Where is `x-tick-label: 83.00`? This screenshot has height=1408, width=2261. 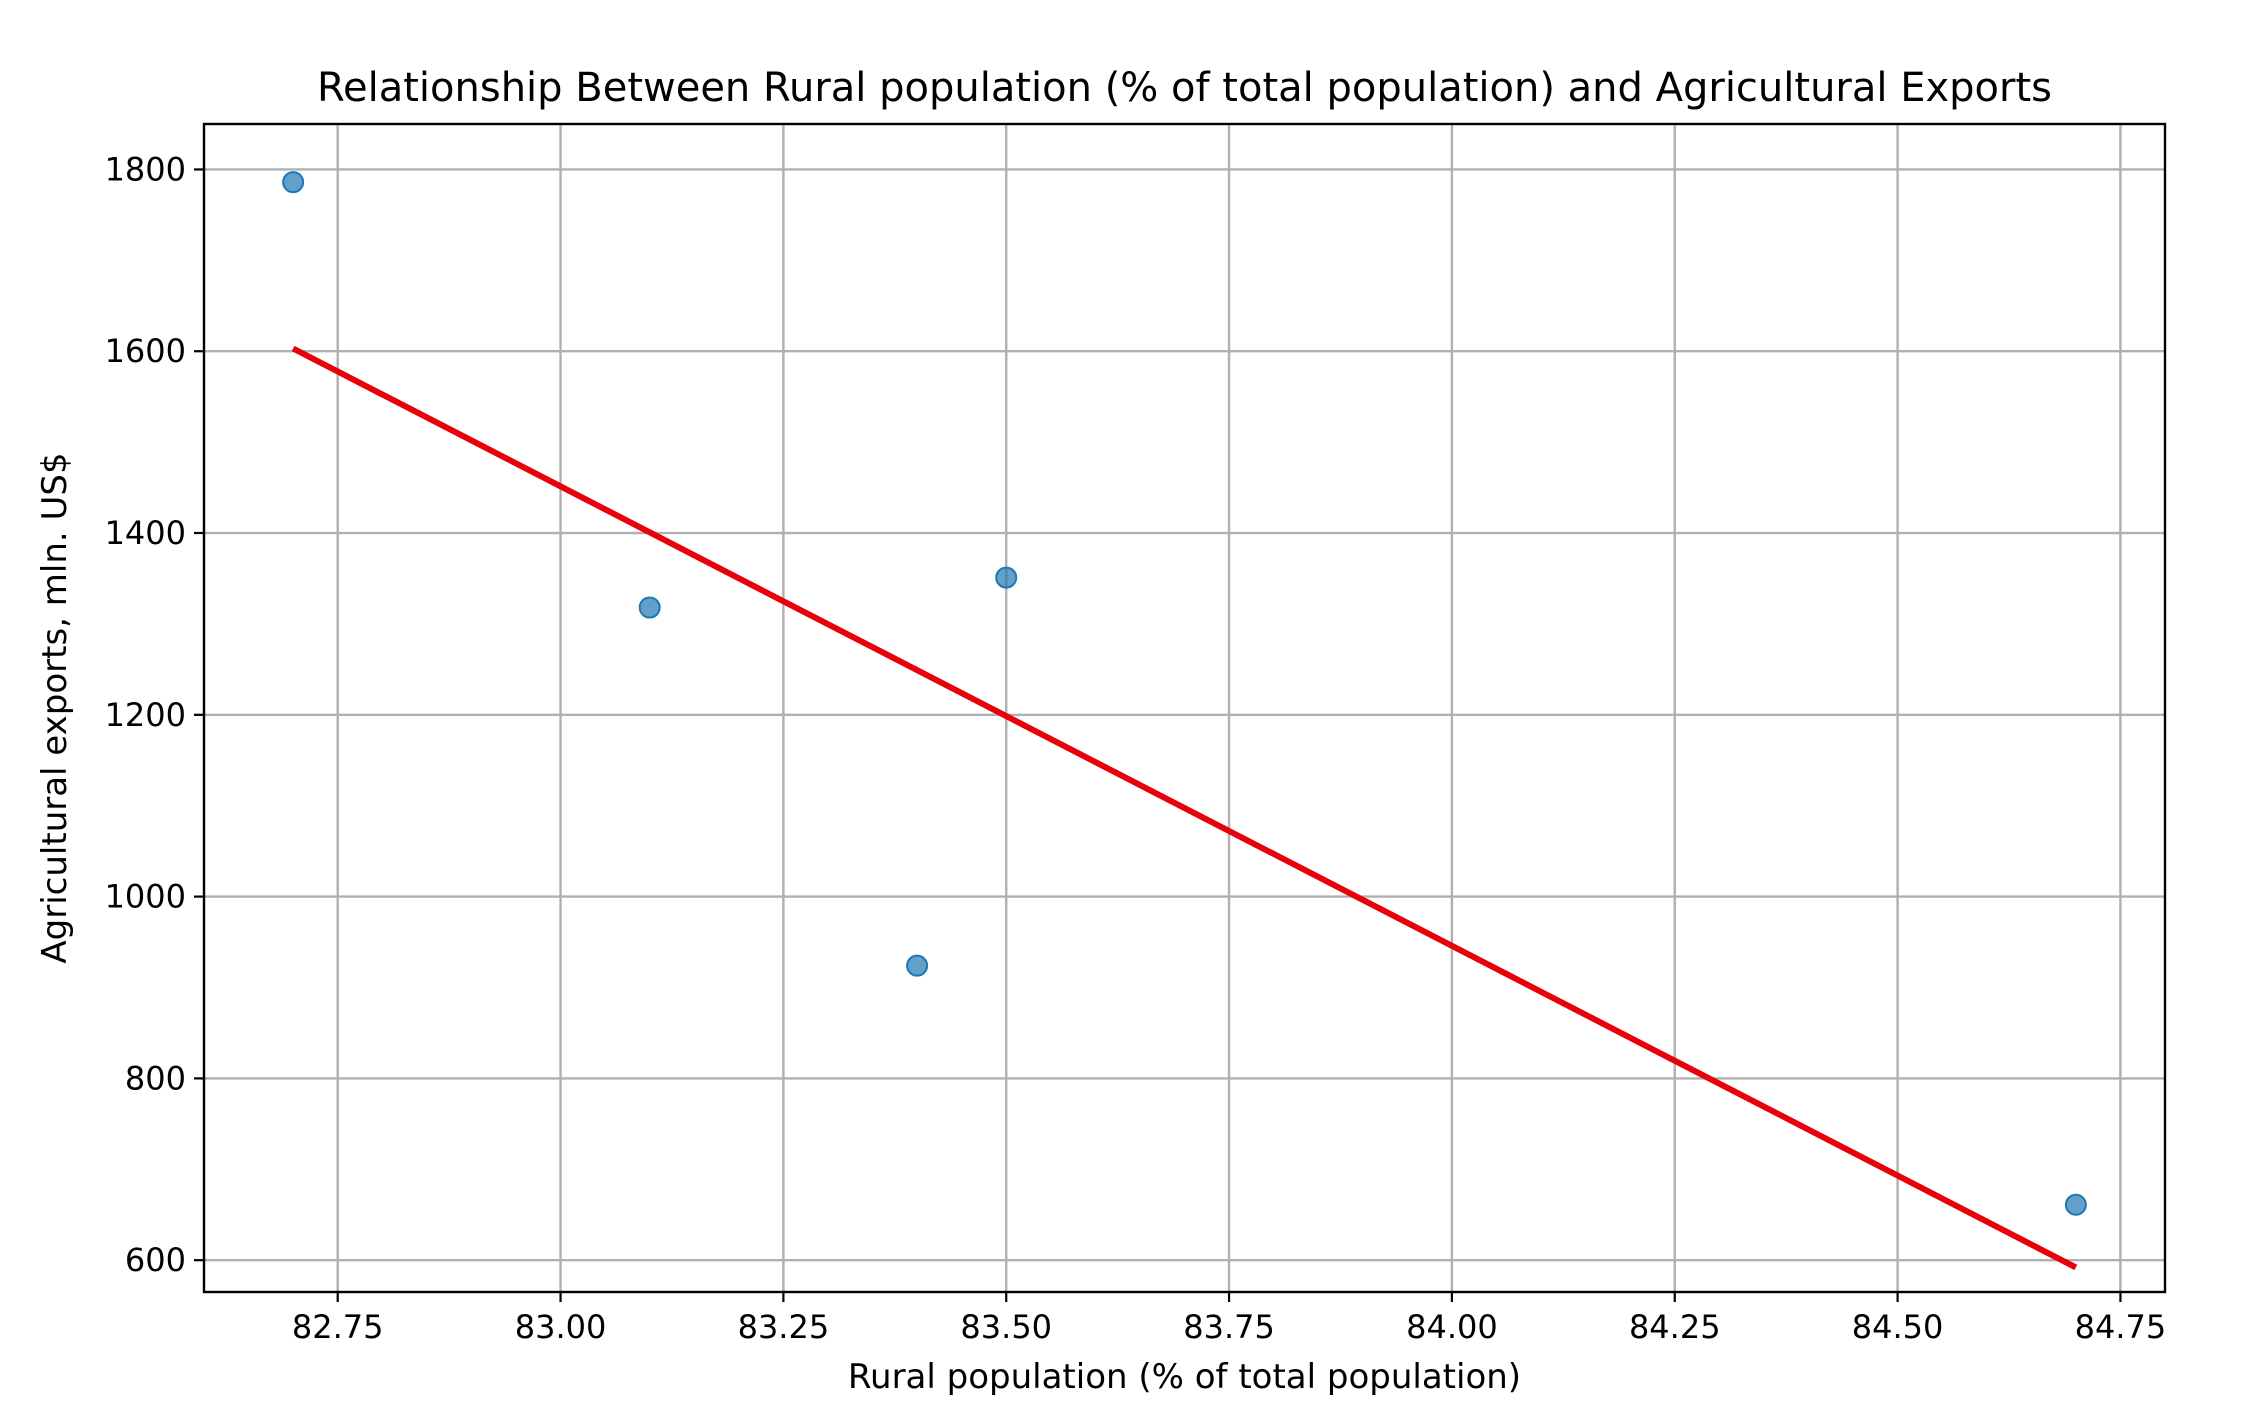
x-tick-label: 83.00 is located at coordinates (561, 1327).